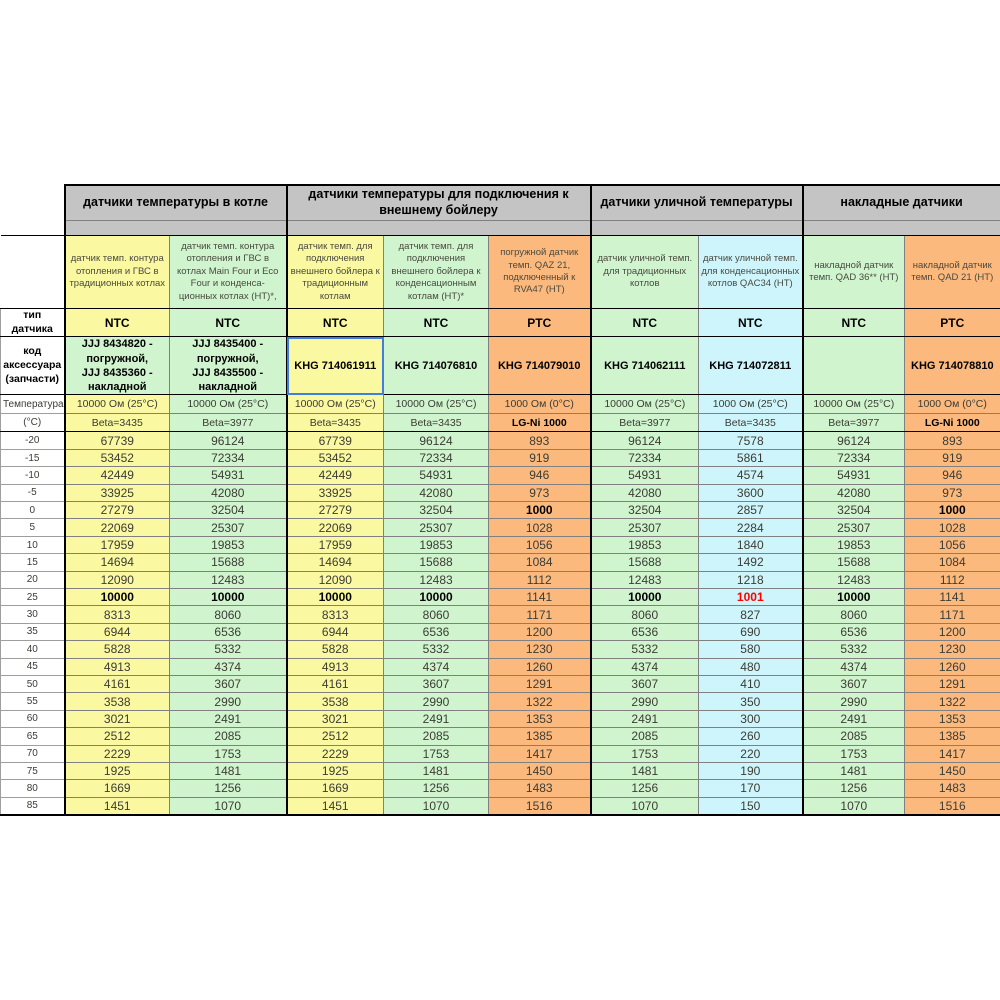 This screenshot has width=1000, height=1000. I want to click on resistance-value-cell: 3021, so click(116, 719).